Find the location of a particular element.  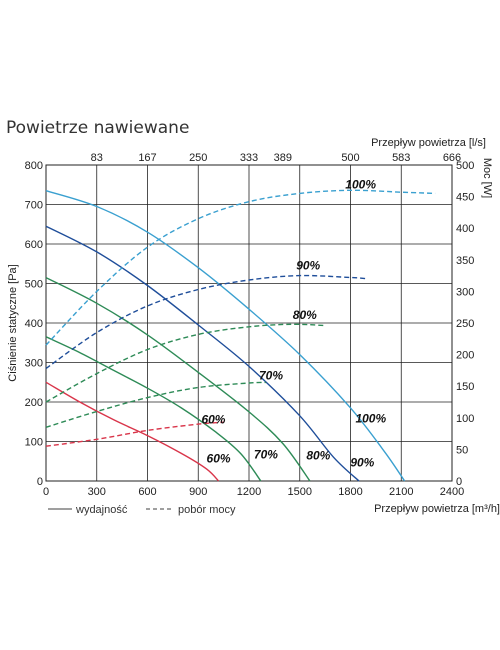

left-tick-label: 600 is located at coordinates (34, 245).